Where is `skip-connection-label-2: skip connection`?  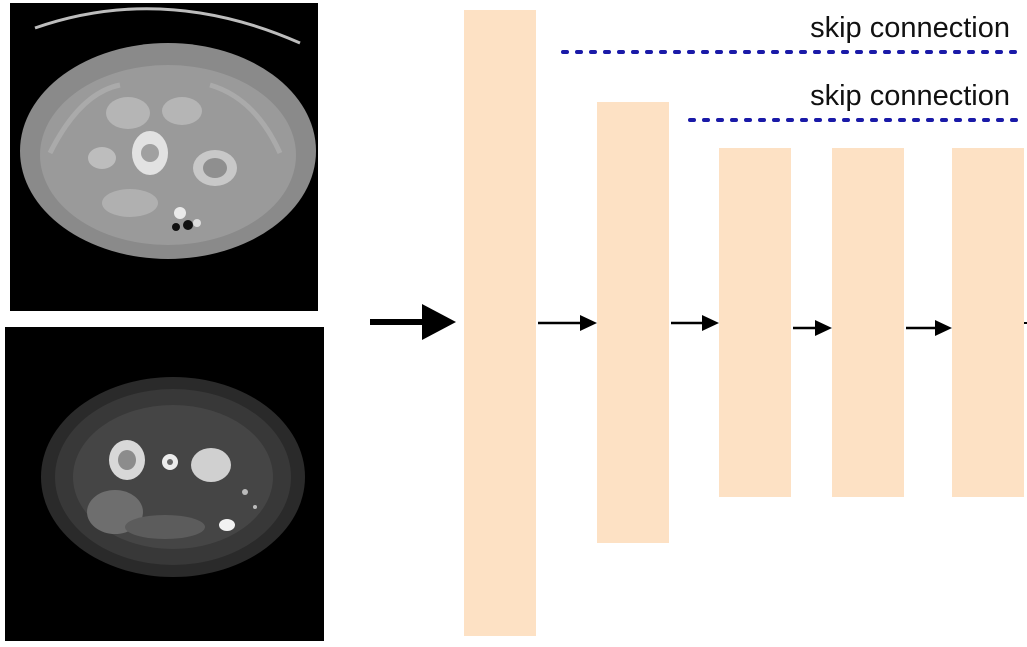
skip-connection-label-2: skip connection is located at coordinates (910, 96).